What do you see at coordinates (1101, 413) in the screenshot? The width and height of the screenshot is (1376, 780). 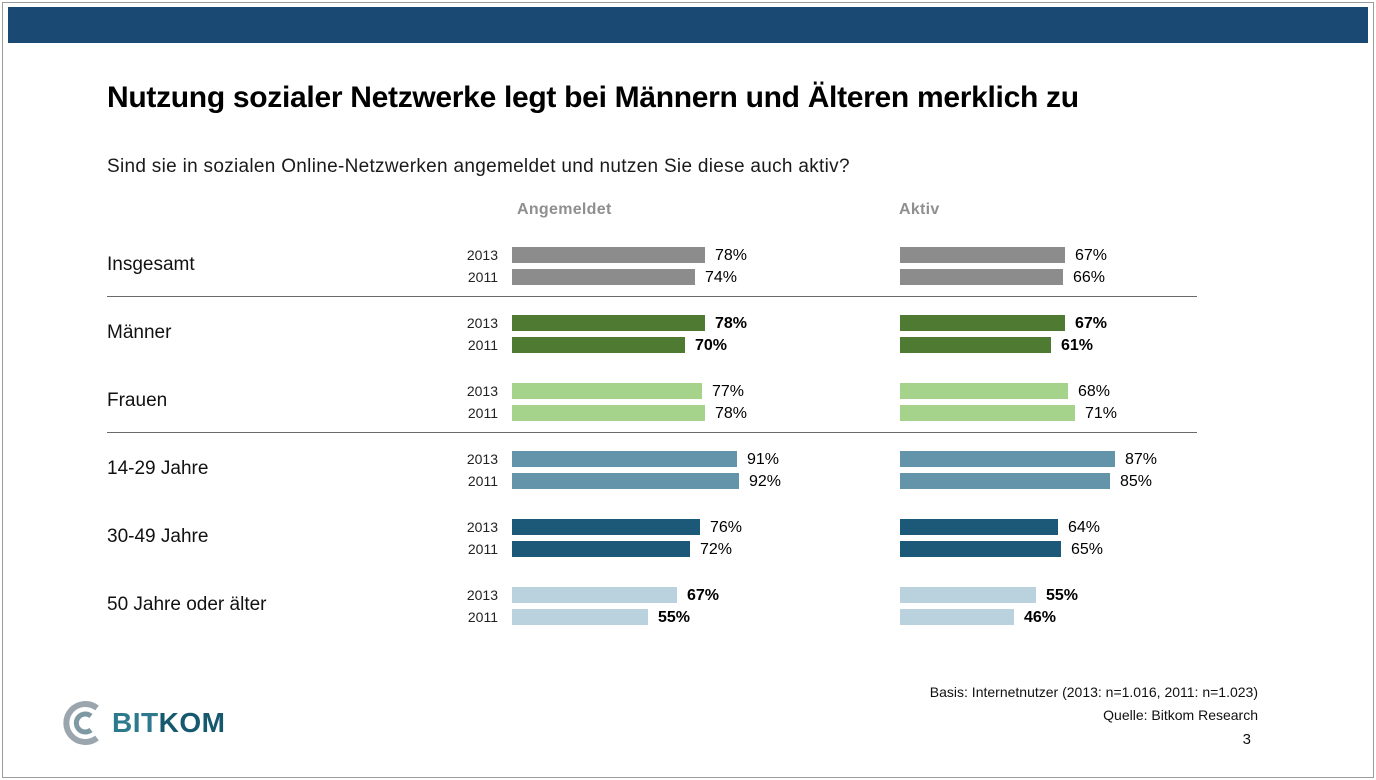 I see `value-label: 71%` at bounding box center [1101, 413].